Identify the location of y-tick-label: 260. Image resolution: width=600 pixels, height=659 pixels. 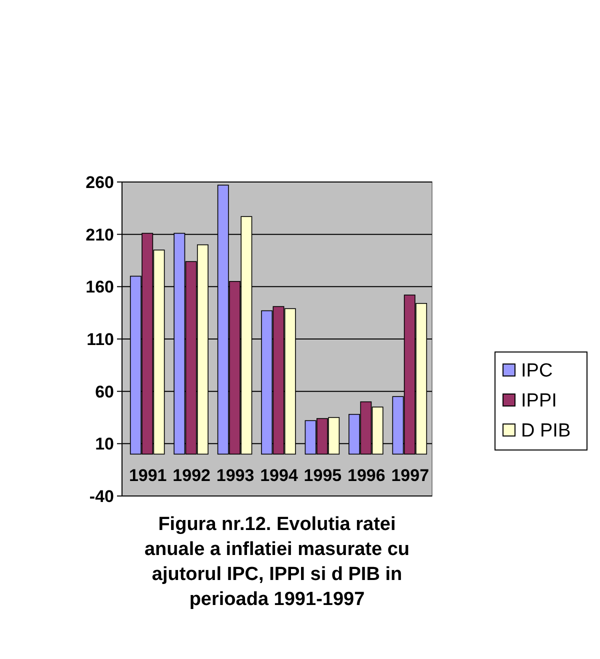
(100, 182).